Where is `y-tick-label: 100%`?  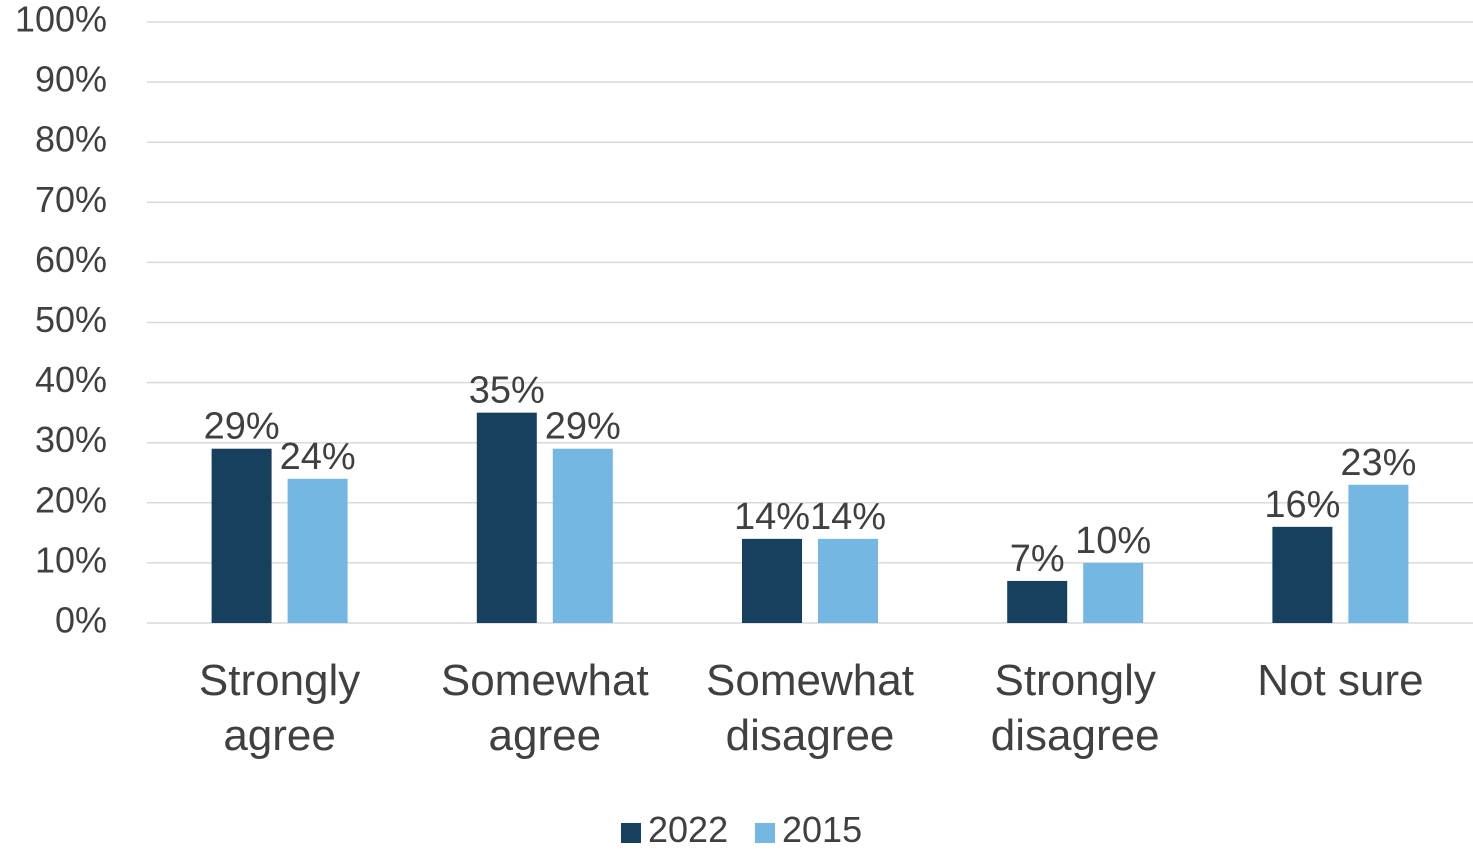
y-tick-label: 100% is located at coordinates (61, 20).